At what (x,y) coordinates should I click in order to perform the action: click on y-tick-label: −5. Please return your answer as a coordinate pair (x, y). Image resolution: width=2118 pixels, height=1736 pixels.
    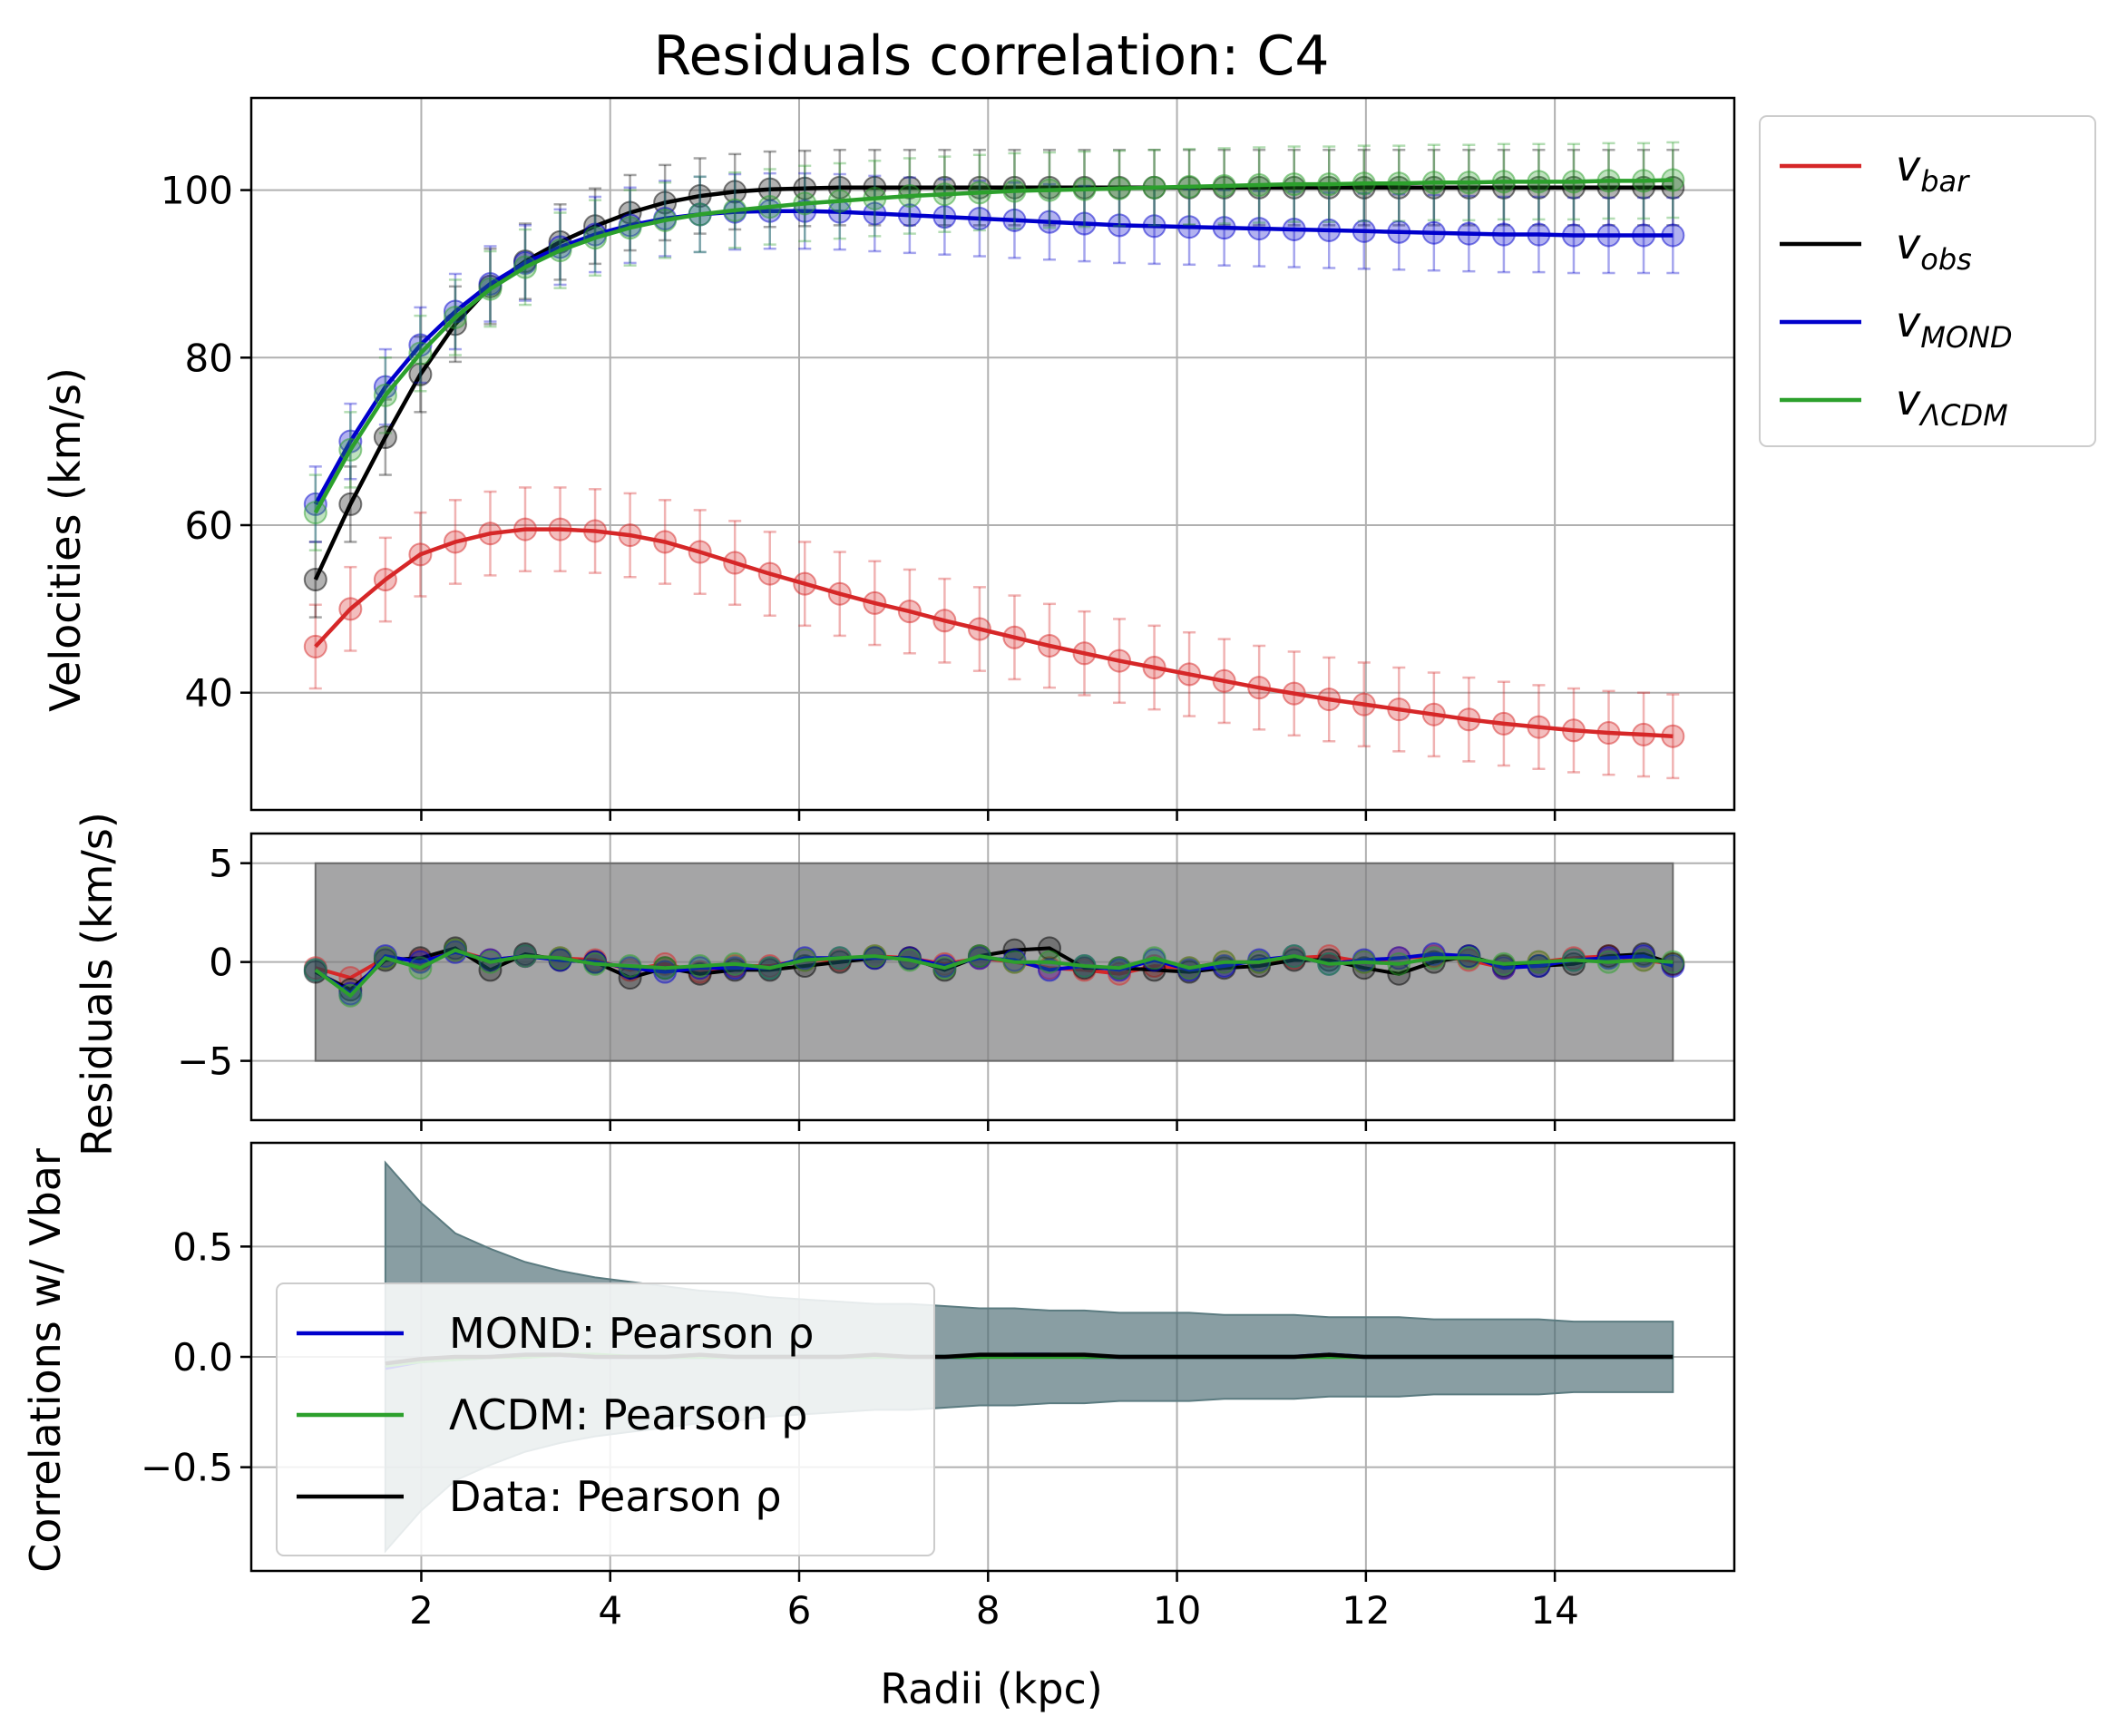
    Looking at the image, I should click on (205, 1061).